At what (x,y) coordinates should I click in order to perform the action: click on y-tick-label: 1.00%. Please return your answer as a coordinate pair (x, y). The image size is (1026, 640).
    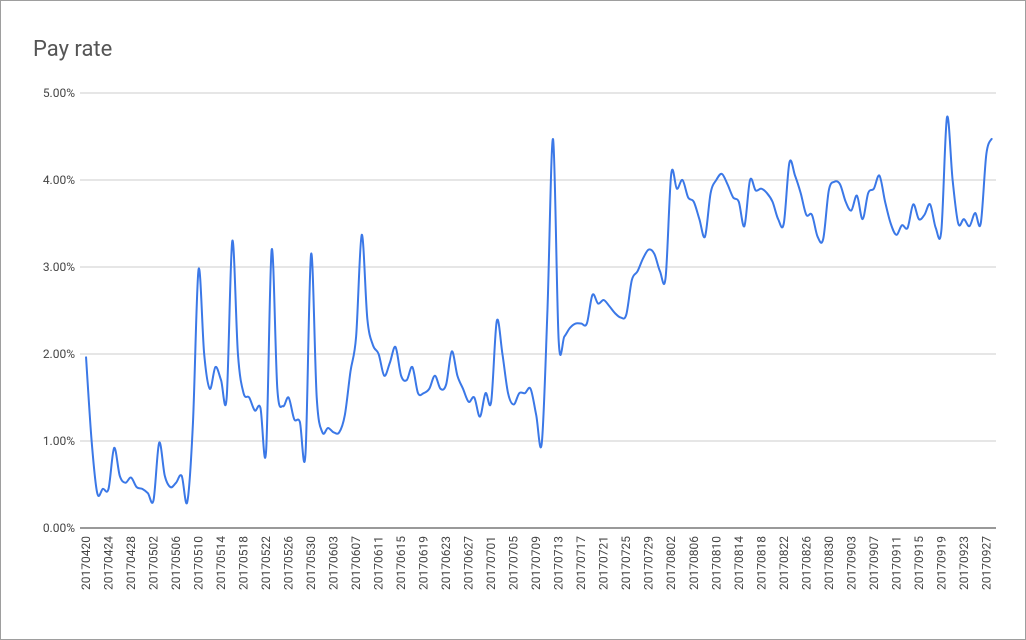
    Looking at the image, I should click on (59, 441).